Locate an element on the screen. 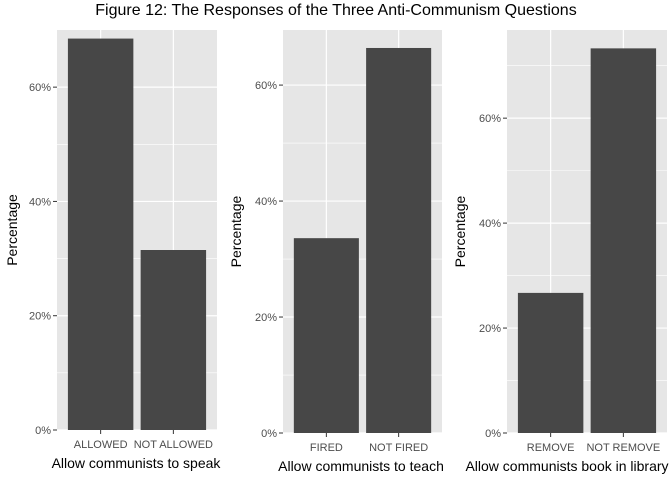 The image size is (672, 480). bar-fired is located at coordinates (326, 335).